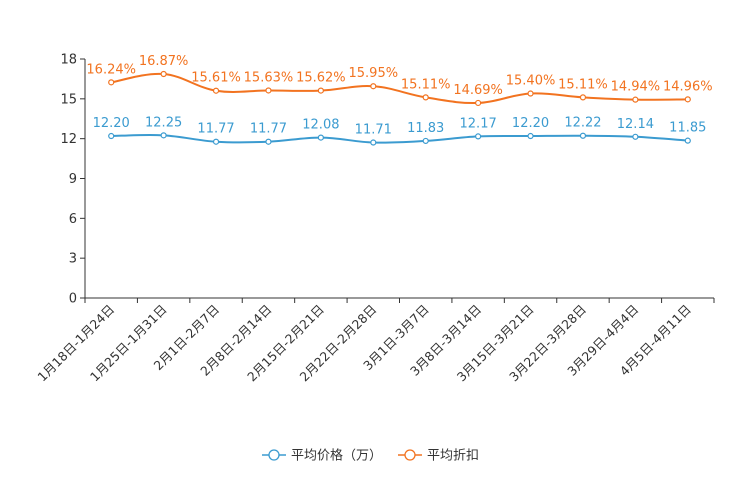 This screenshot has height=496, width=744. What do you see at coordinates (688, 86) in the screenshot?
I see `data-label: 14.96%` at bounding box center [688, 86].